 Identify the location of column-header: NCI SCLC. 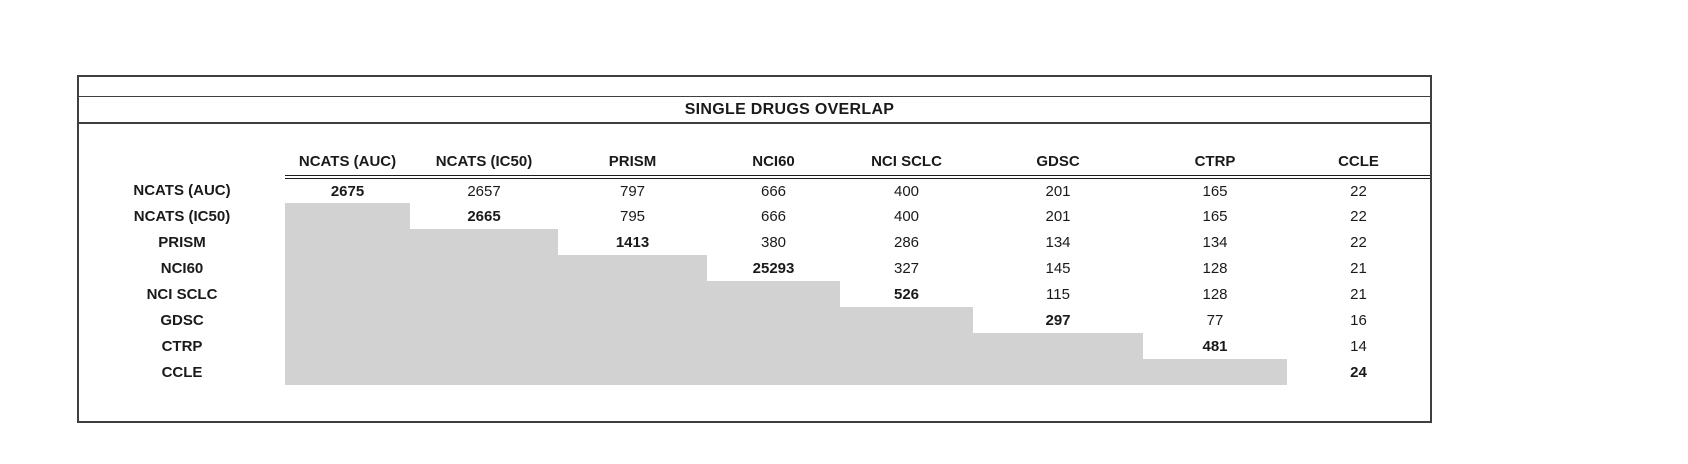
(906, 159).